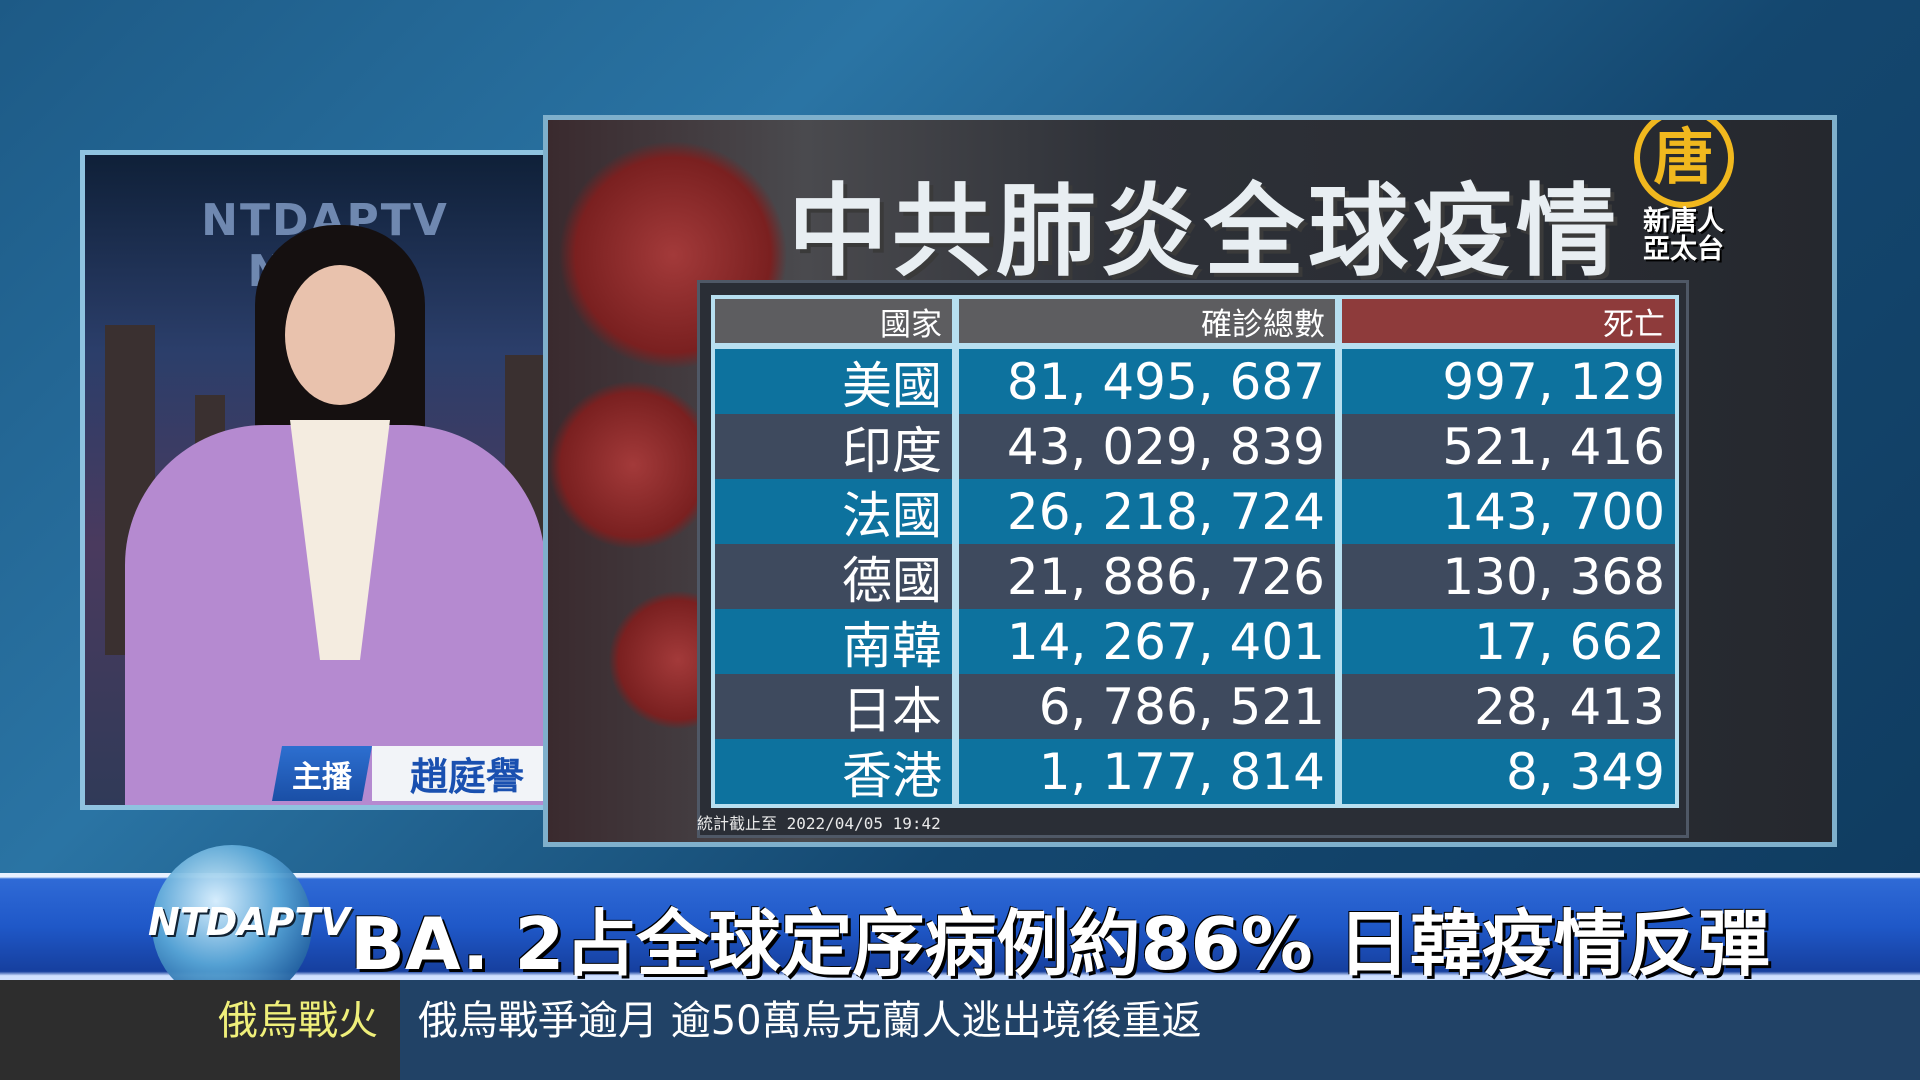 The width and height of the screenshot is (1920, 1080). Describe the element at coordinates (833, 512) in the screenshot. I see `country-cell: 法國` at that location.